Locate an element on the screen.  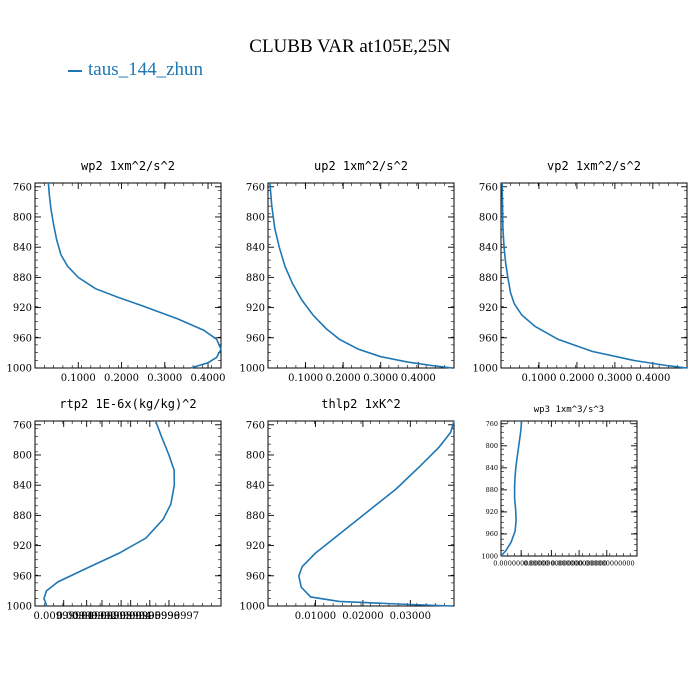
plot-1-y-tick-label: 880 is located at coordinates (22, 278).